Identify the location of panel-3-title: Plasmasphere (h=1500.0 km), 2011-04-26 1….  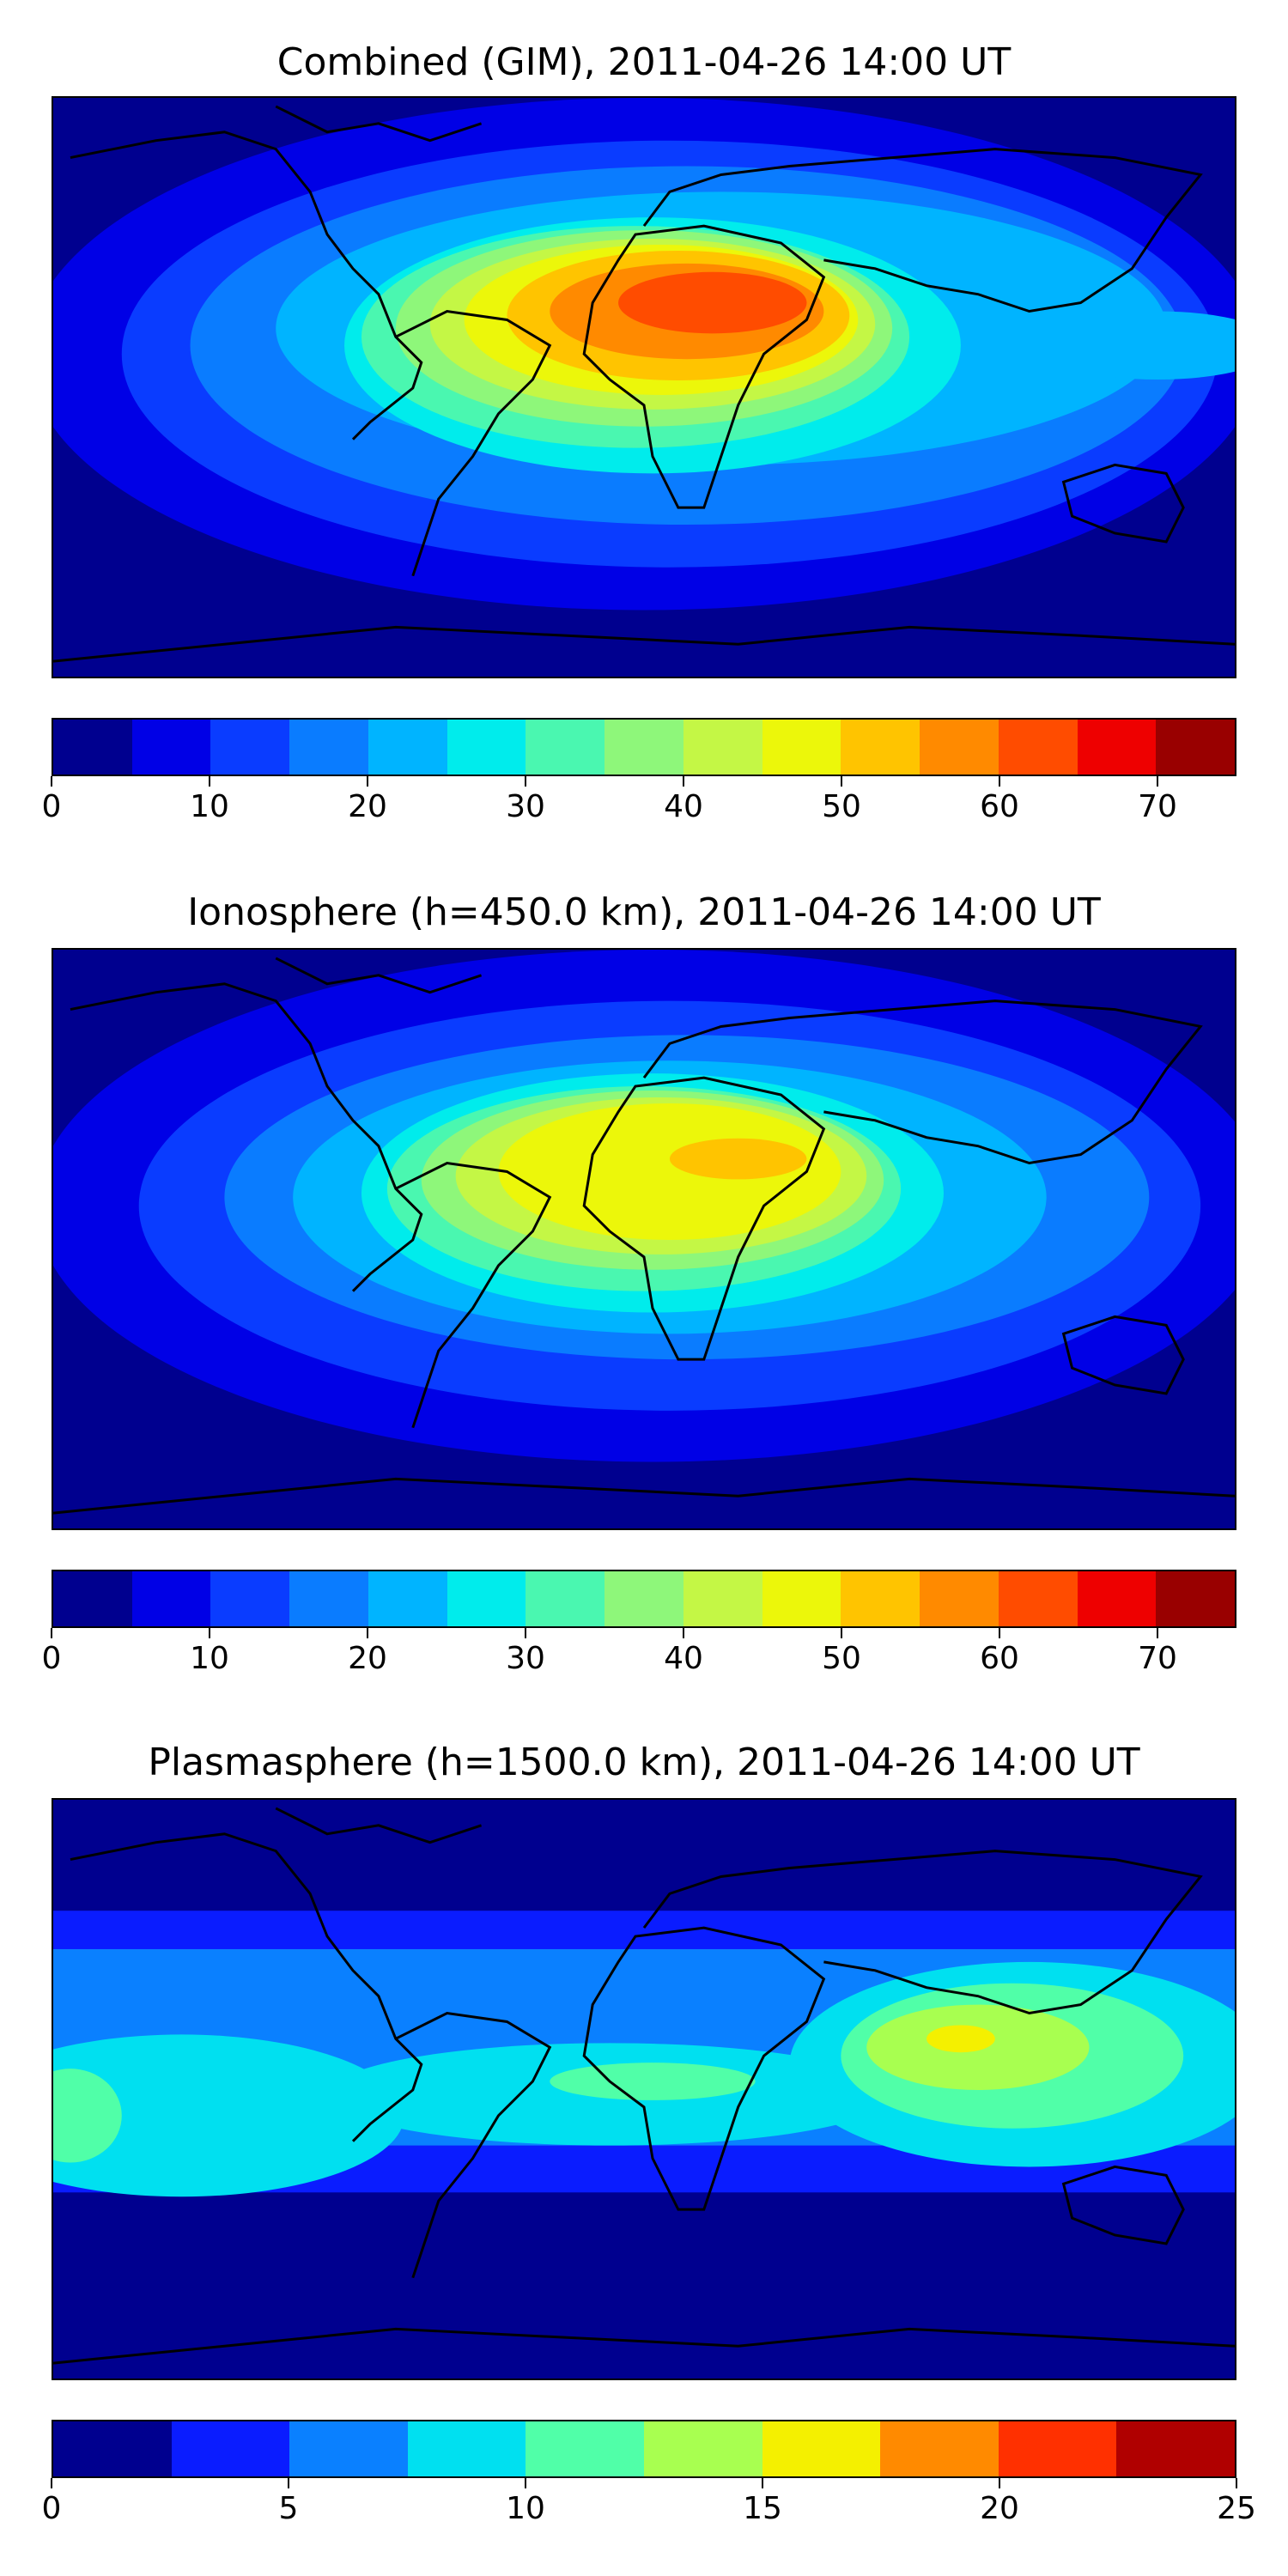
(644, 1762).